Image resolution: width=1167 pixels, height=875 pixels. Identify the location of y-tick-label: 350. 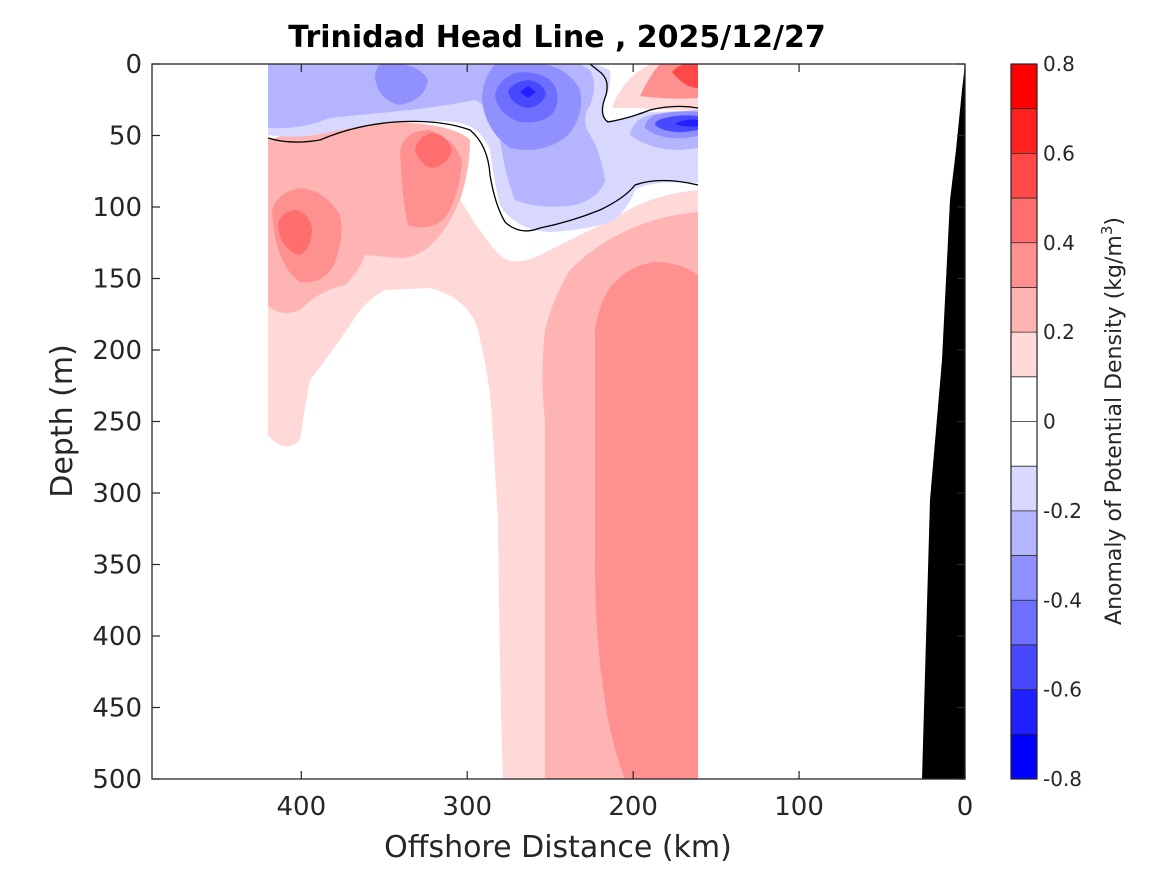
(117, 566).